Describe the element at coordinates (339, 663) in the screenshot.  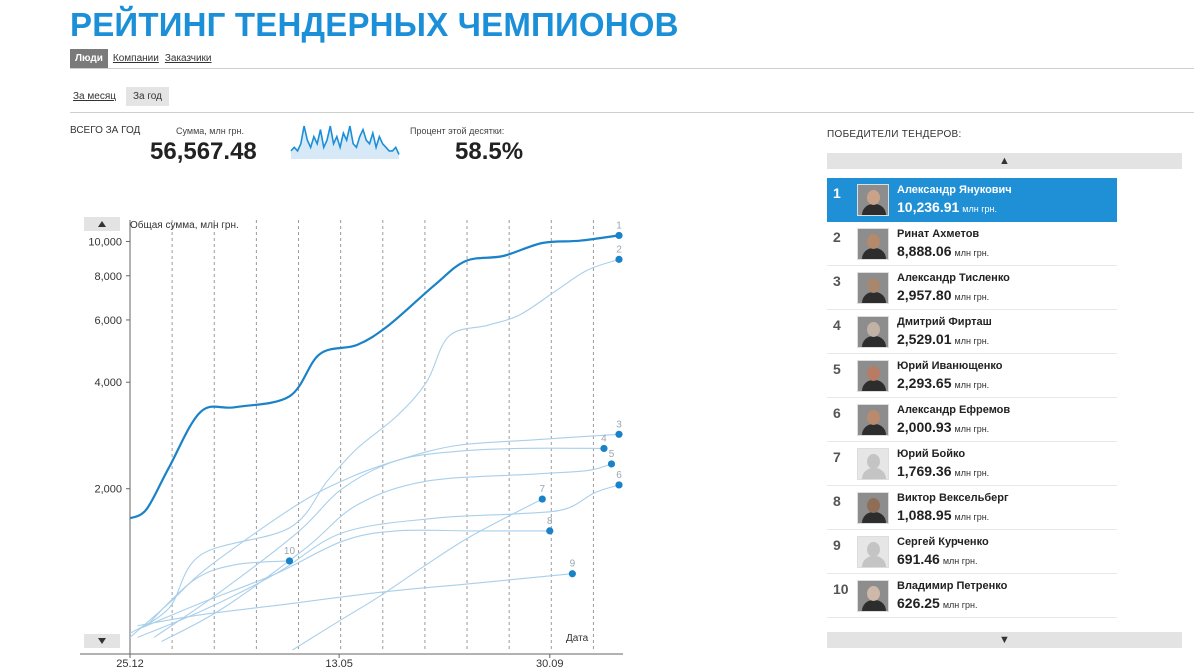
I see `x-tick-label: 13.05` at that location.